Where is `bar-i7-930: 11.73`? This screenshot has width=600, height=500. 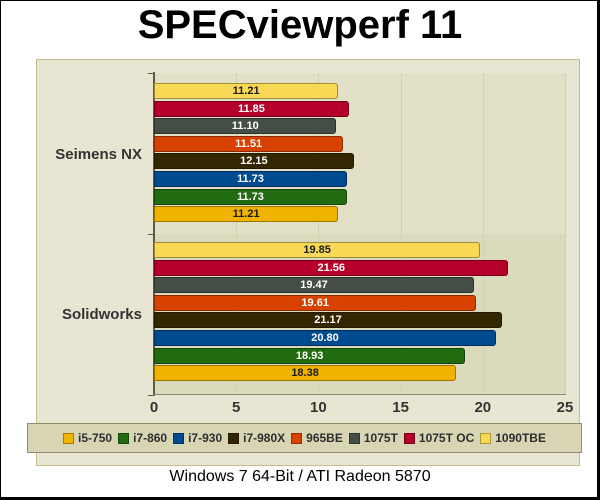
bar-i7-930: 11.73 is located at coordinates (250, 179).